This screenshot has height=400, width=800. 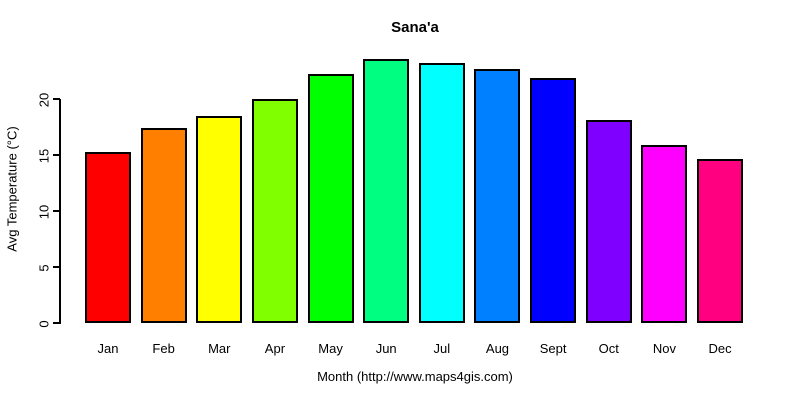 I want to click on y-tick-label-text: 0, so click(x=44, y=324).